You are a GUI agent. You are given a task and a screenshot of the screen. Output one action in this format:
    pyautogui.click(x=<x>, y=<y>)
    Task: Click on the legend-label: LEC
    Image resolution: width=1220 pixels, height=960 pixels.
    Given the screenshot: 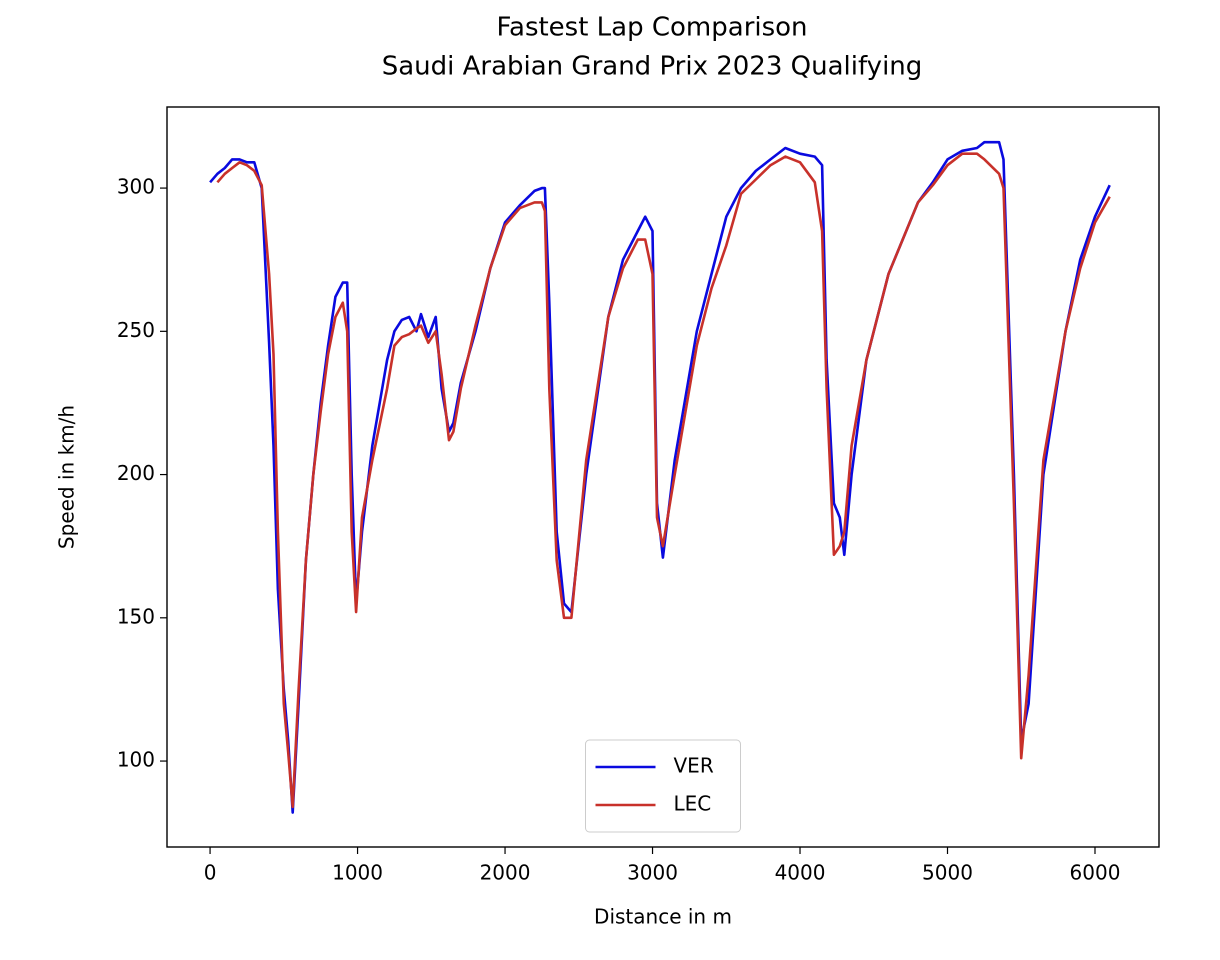 What is the action you would take?
    pyautogui.click(x=693, y=804)
    